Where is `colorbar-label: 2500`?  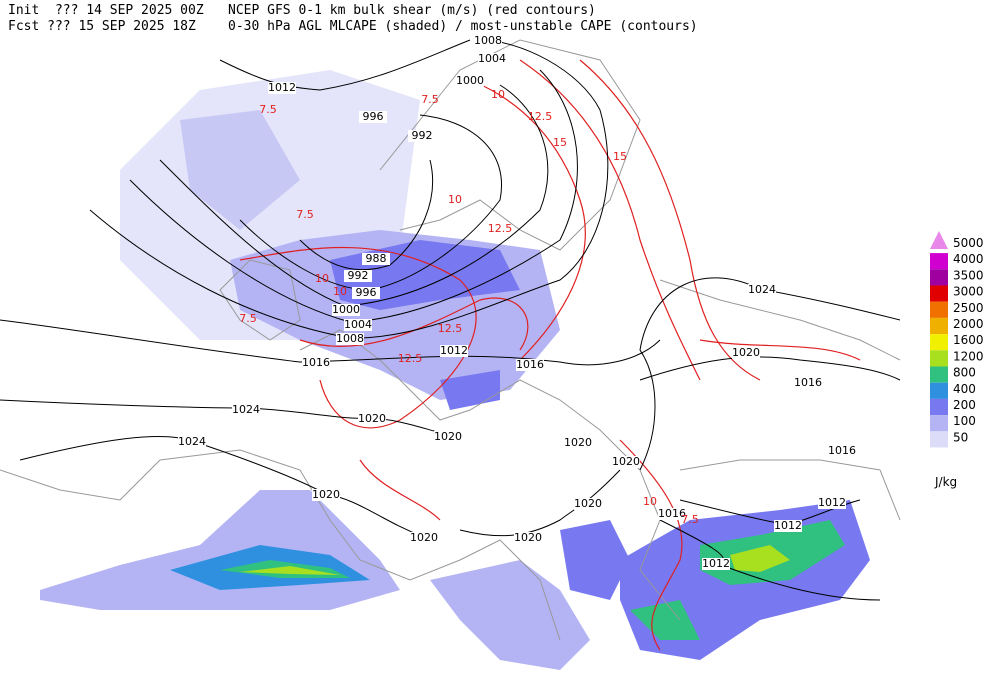 colorbar-label: 2500 is located at coordinates (968, 308).